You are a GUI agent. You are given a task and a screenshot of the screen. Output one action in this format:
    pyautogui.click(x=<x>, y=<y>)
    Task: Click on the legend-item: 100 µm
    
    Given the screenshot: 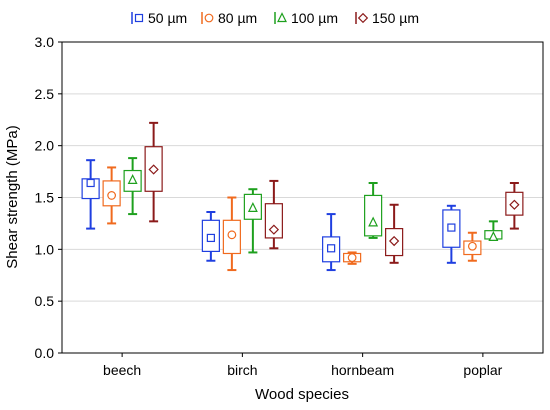 What is the action you would take?
    pyautogui.click(x=306, y=18)
    